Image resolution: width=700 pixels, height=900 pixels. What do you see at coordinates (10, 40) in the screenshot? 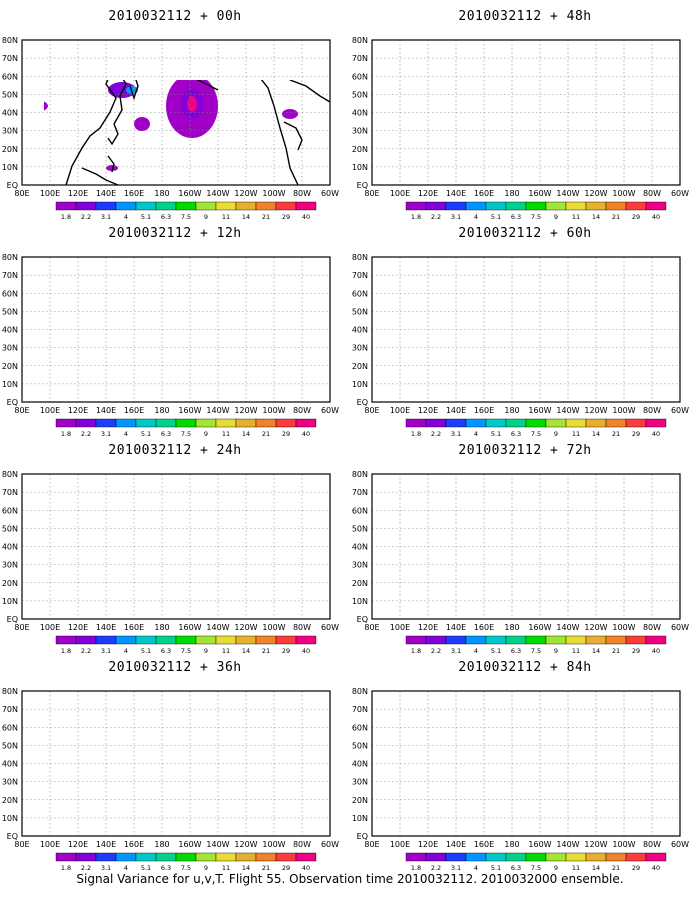
I see `lat-label: 80N` at bounding box center [10, 40].